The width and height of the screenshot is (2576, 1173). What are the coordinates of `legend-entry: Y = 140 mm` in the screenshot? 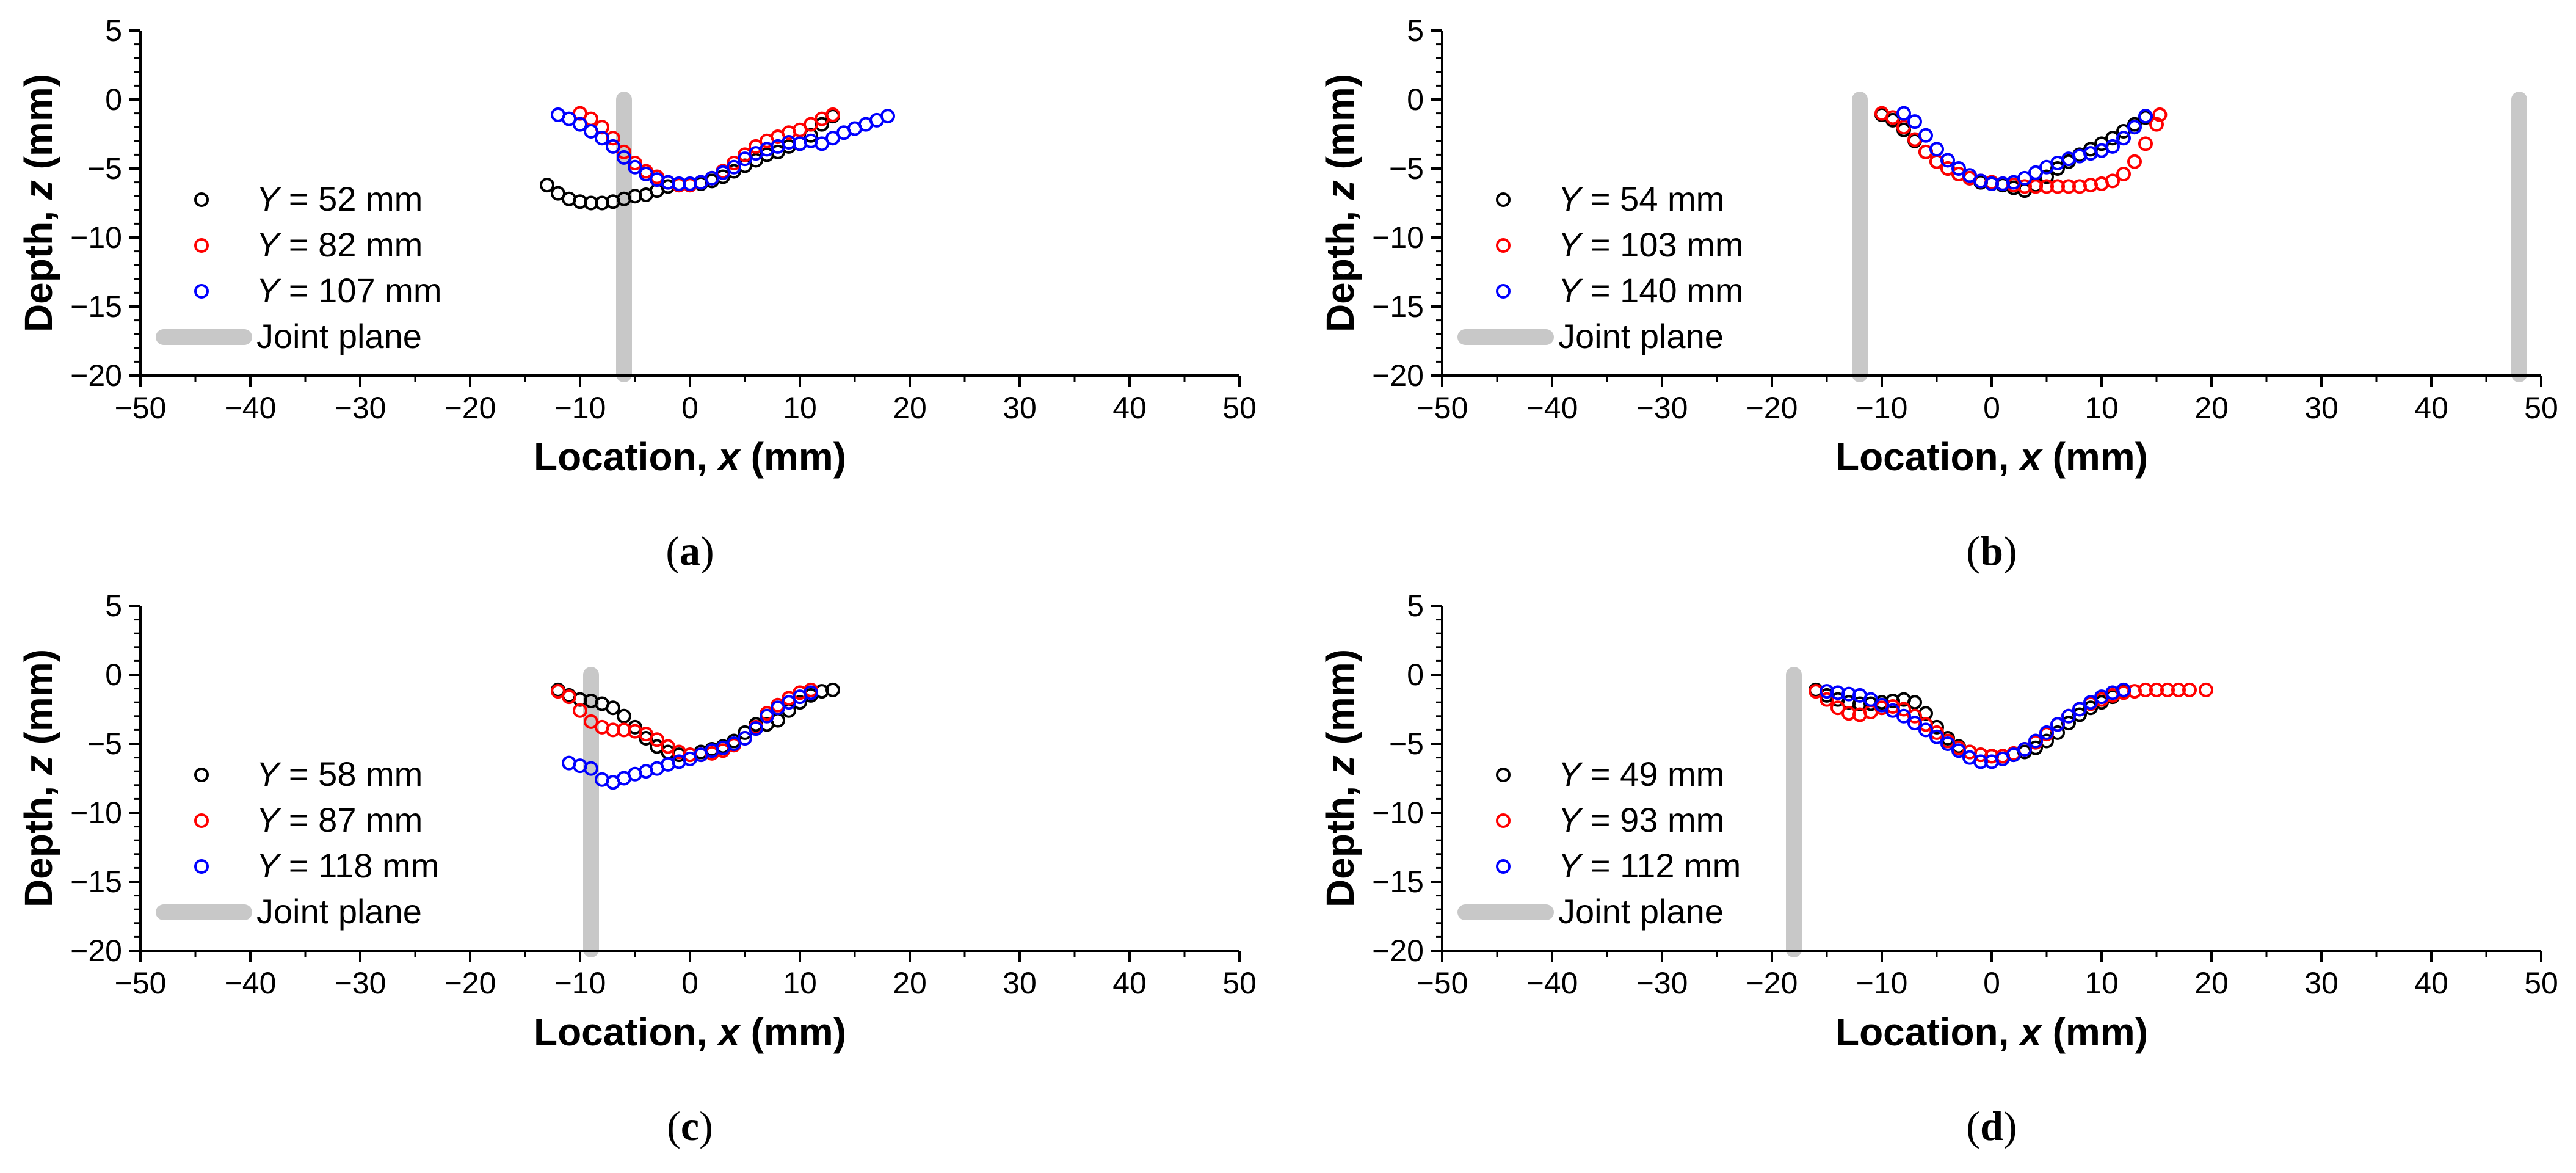 It's located at (1650, 290).